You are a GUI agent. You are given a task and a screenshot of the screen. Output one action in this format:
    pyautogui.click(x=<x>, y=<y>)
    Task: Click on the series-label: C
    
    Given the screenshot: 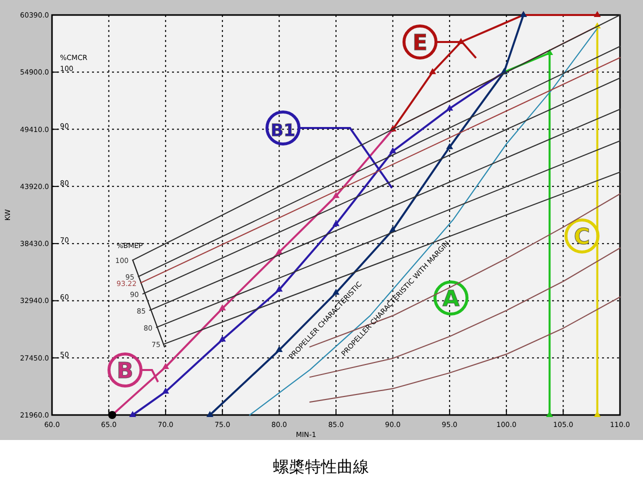 What is the action you would take?
    pyautogui.click(x=582, y=237)
    